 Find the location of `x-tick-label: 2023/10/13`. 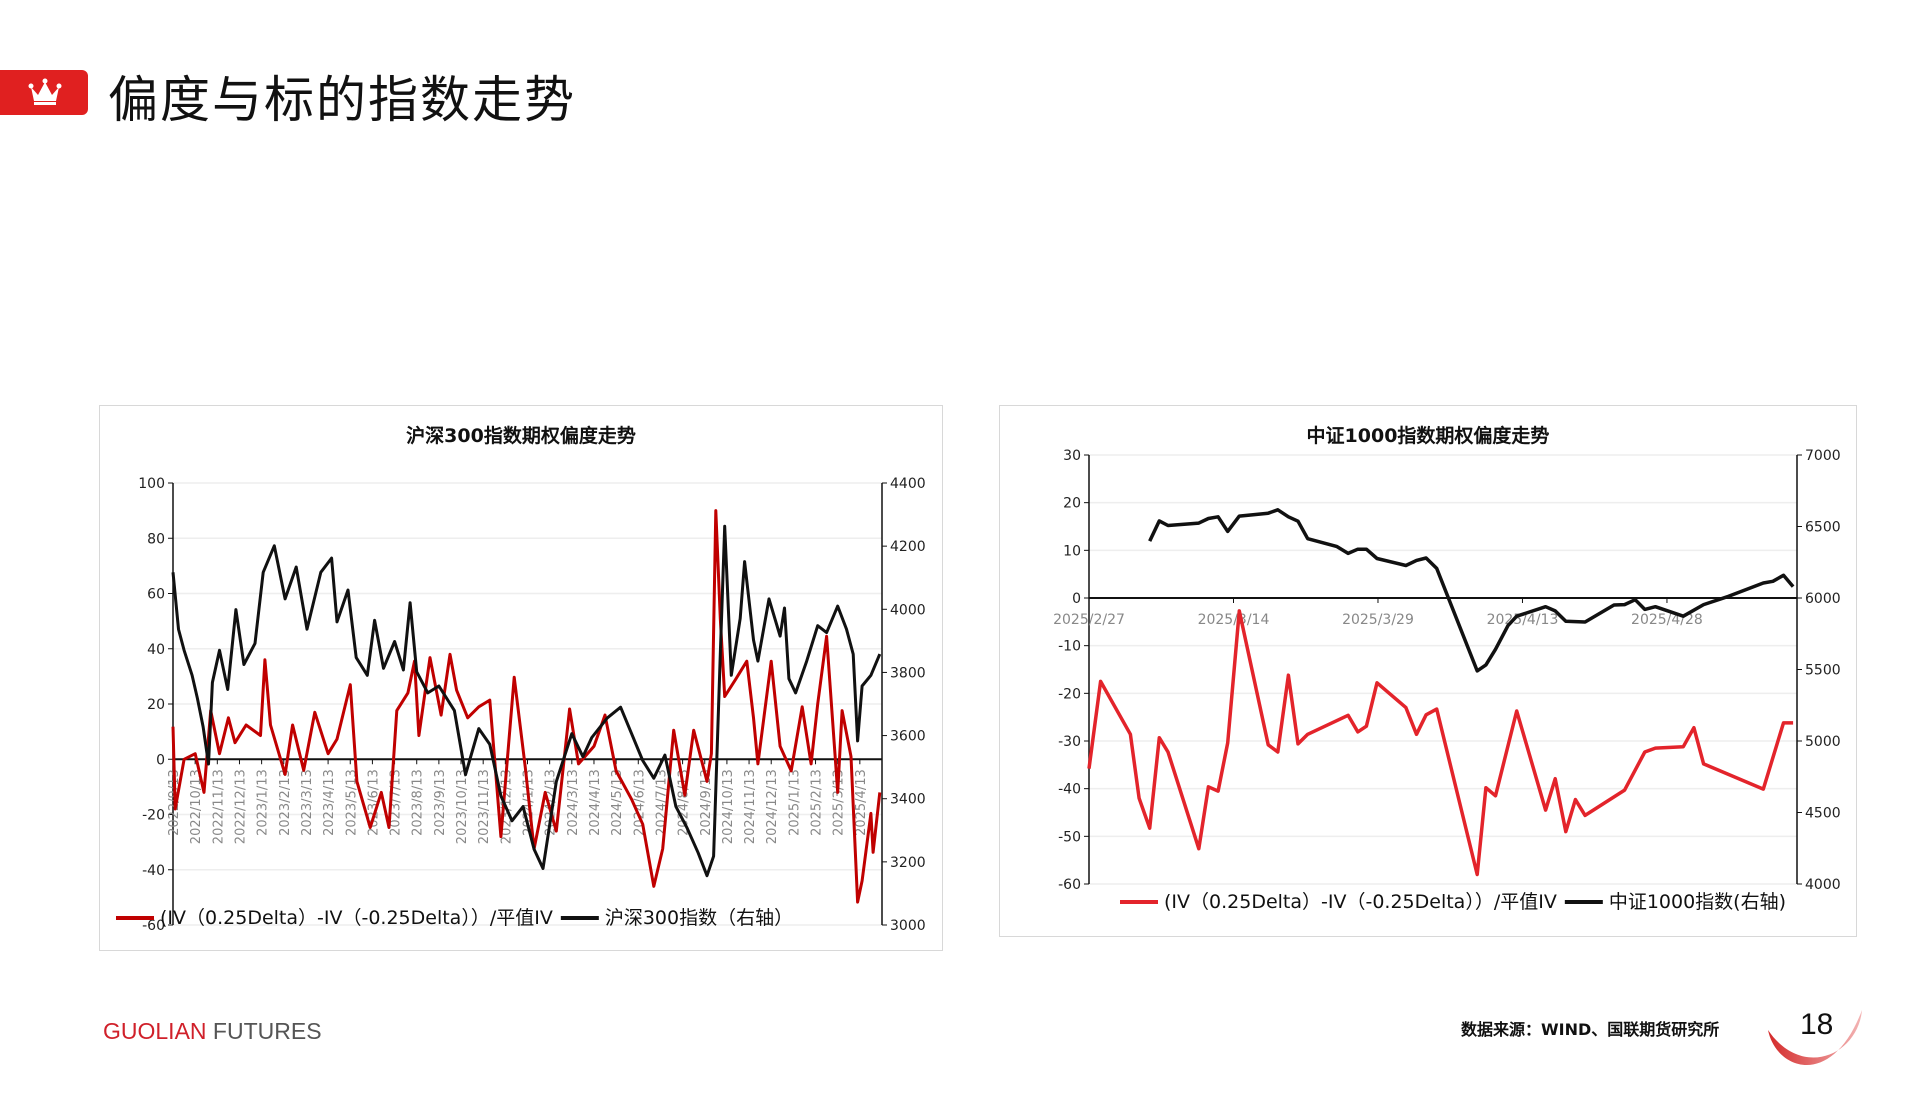

x-tick-label: 2023/10/13 is located at coordinates (462, 806).